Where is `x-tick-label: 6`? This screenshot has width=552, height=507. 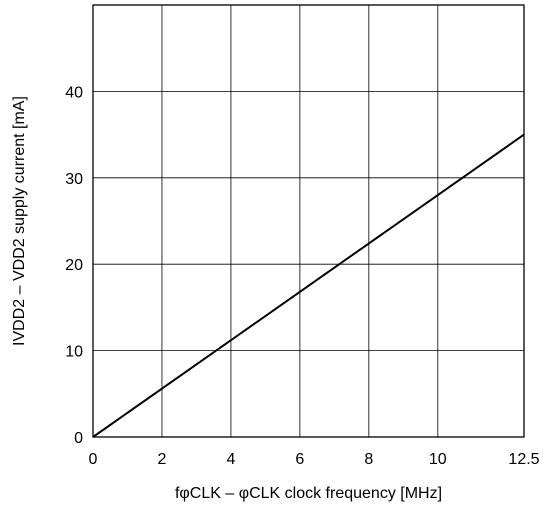 x-tick-label: 6 is located at coordinates (299, 459).